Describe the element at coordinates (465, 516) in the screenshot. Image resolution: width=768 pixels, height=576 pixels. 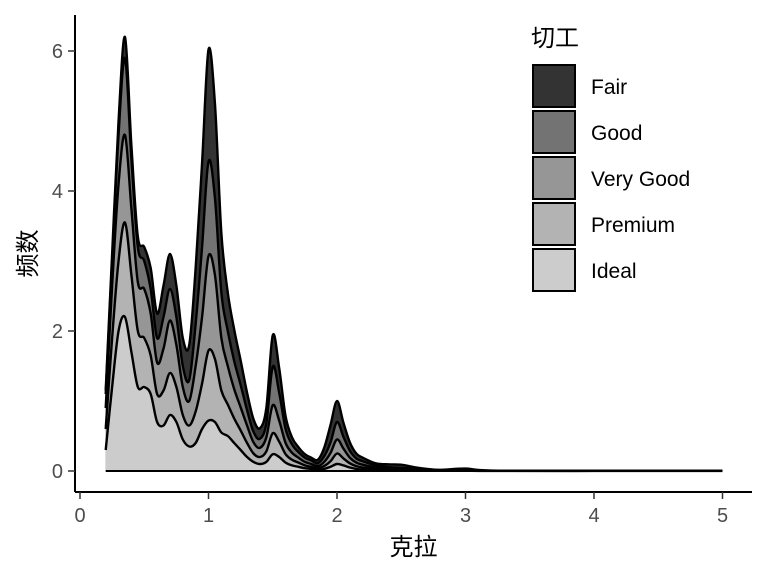
I see `x-tick-label: 3` at that location.